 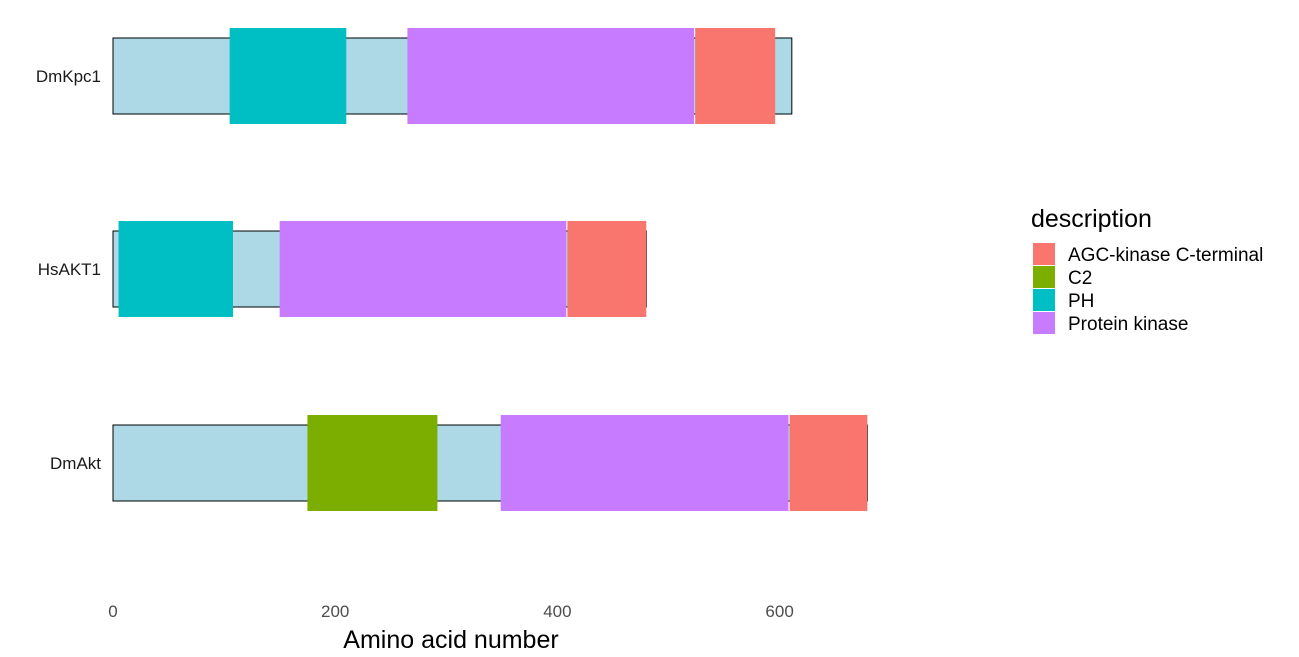 What do you see at coordinates (451, 611) in the screenshot?
I see `x-axis: 0 200 400 600` at bounding box center [451, 611].